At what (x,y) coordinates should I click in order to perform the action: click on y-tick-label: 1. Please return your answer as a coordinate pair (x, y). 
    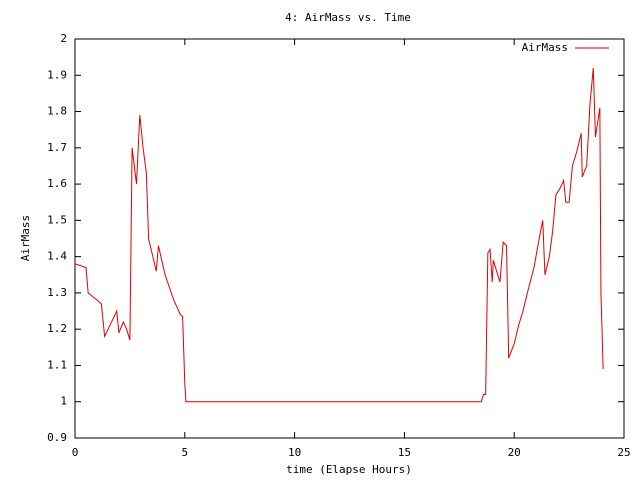
    Looking at the image, I should click on (63, 401).